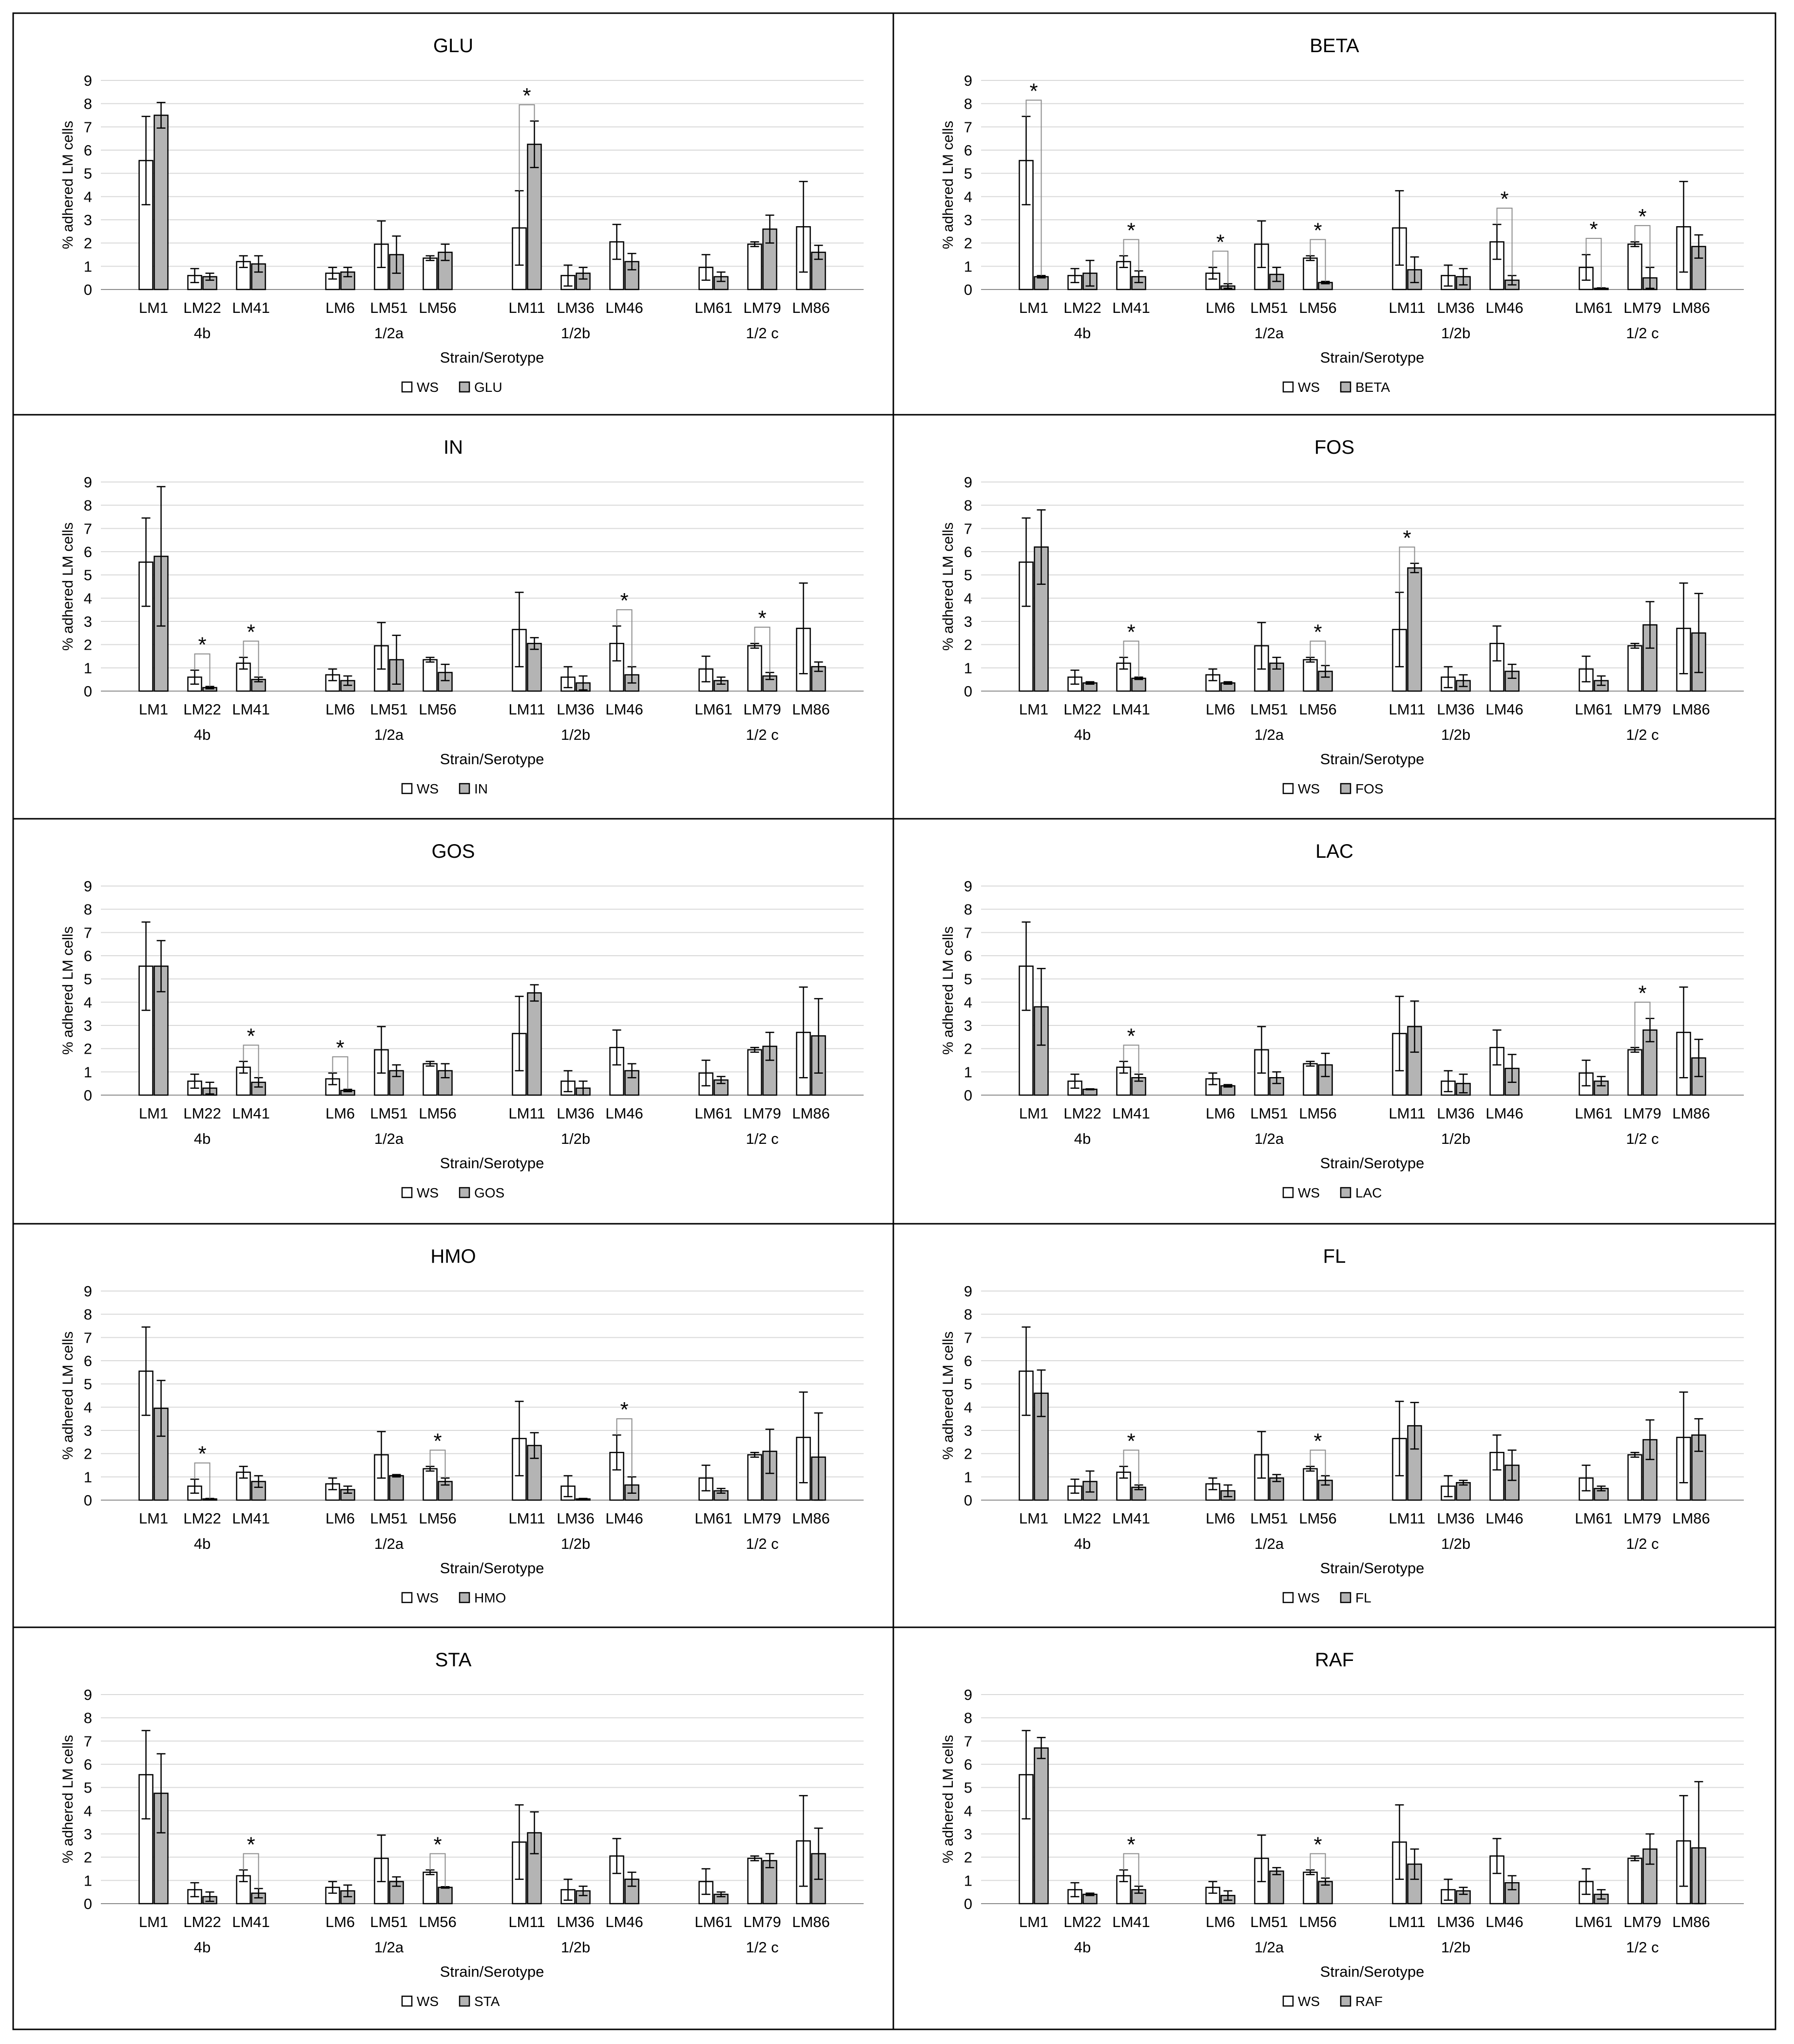 Image resolution: width=1794 pixels, height=2044 pixels. I want to click on group-label: 1/2a, so click(389, 333).